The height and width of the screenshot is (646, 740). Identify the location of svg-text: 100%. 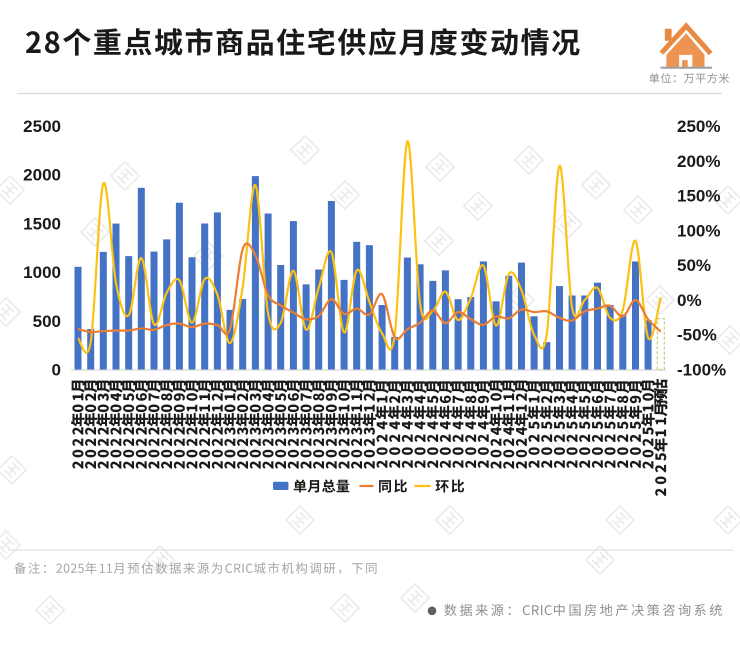
(698, 230).